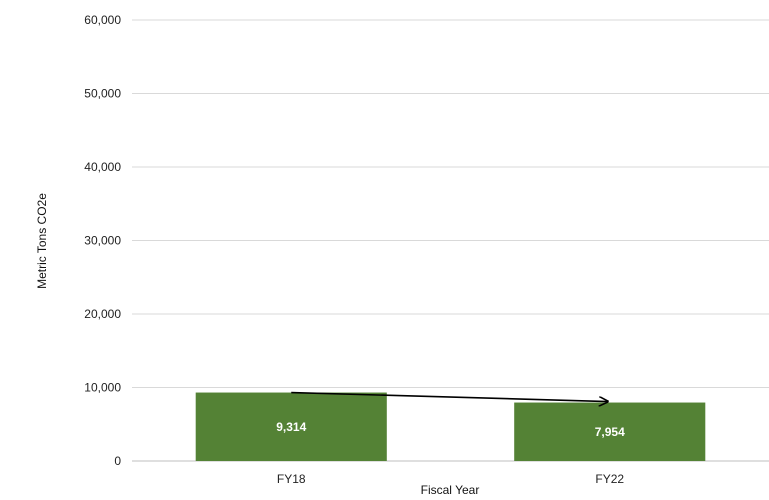  I want to click on y-tick-label: 30,000, so click(102, 241).